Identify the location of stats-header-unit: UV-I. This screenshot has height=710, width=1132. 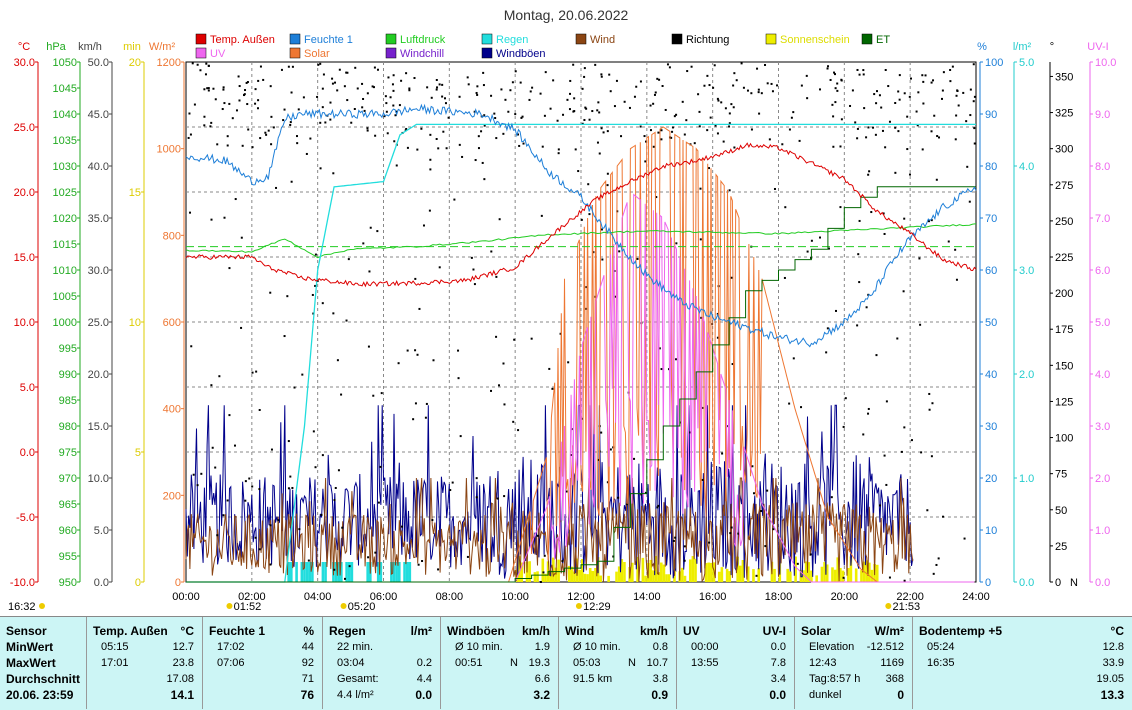
(774, 631).